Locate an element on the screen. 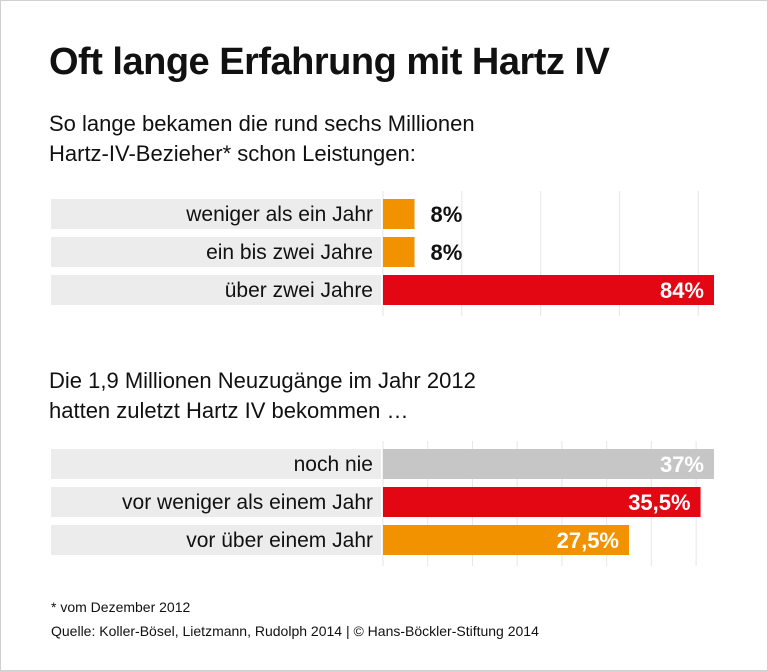 Image resolution: width=768 pixels, height=671 pixels. data-label: 84% is located at coordinates (682, 290).